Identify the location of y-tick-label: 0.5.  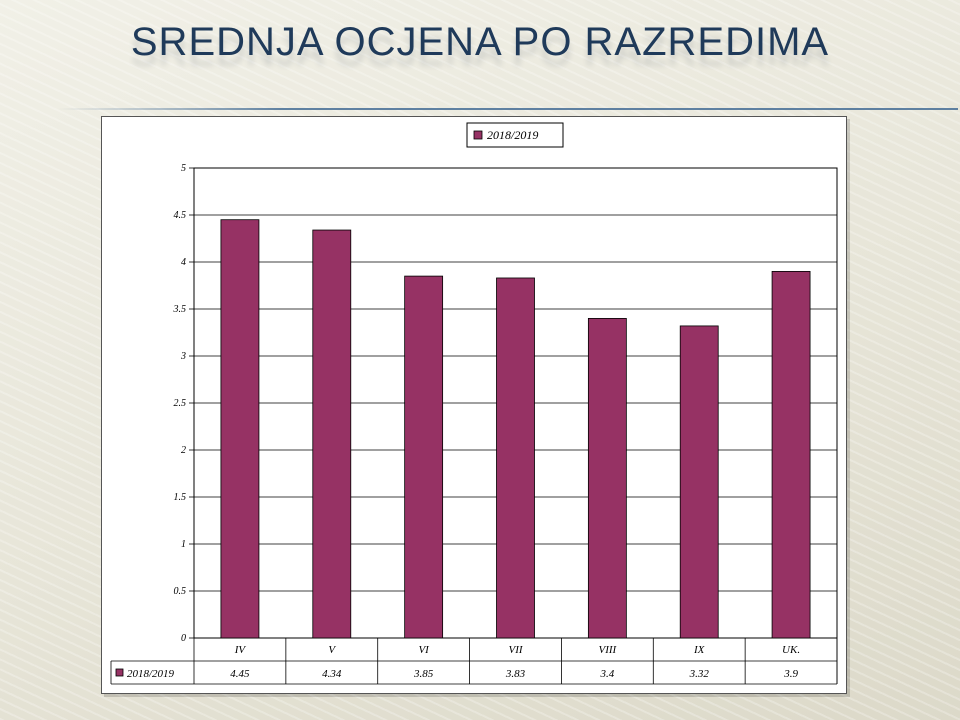
(180, 591).